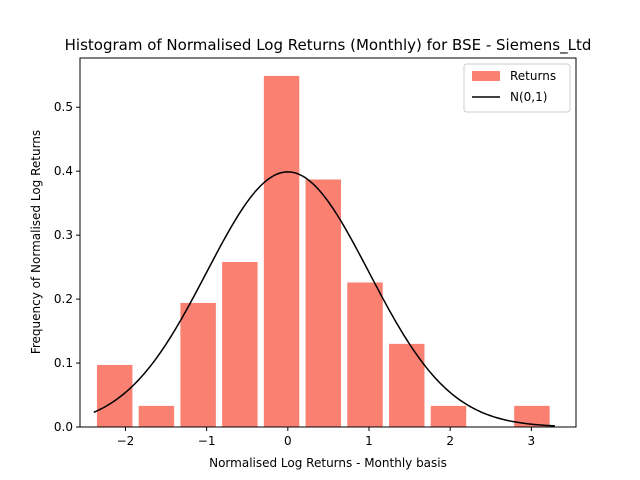  What do you see at coordinates (369, 441) in the screenshot?
I see `x-tick-label: 1` at bounding box center [369, 441].